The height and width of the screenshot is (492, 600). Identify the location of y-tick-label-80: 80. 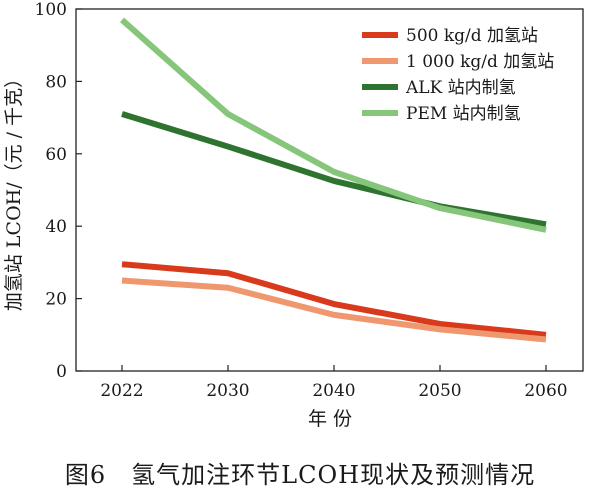
(56, 82).